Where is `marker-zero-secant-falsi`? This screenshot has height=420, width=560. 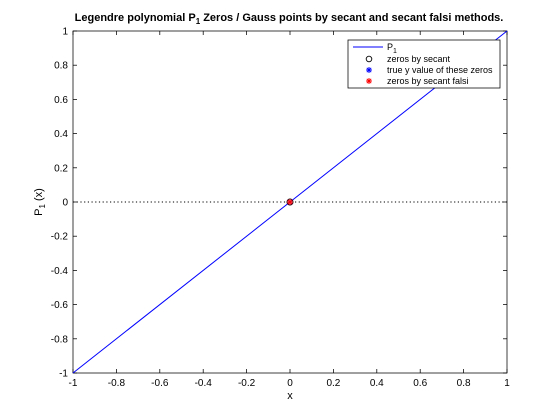
marker-zero-secant-falsi is located at coordinates (290, 202).